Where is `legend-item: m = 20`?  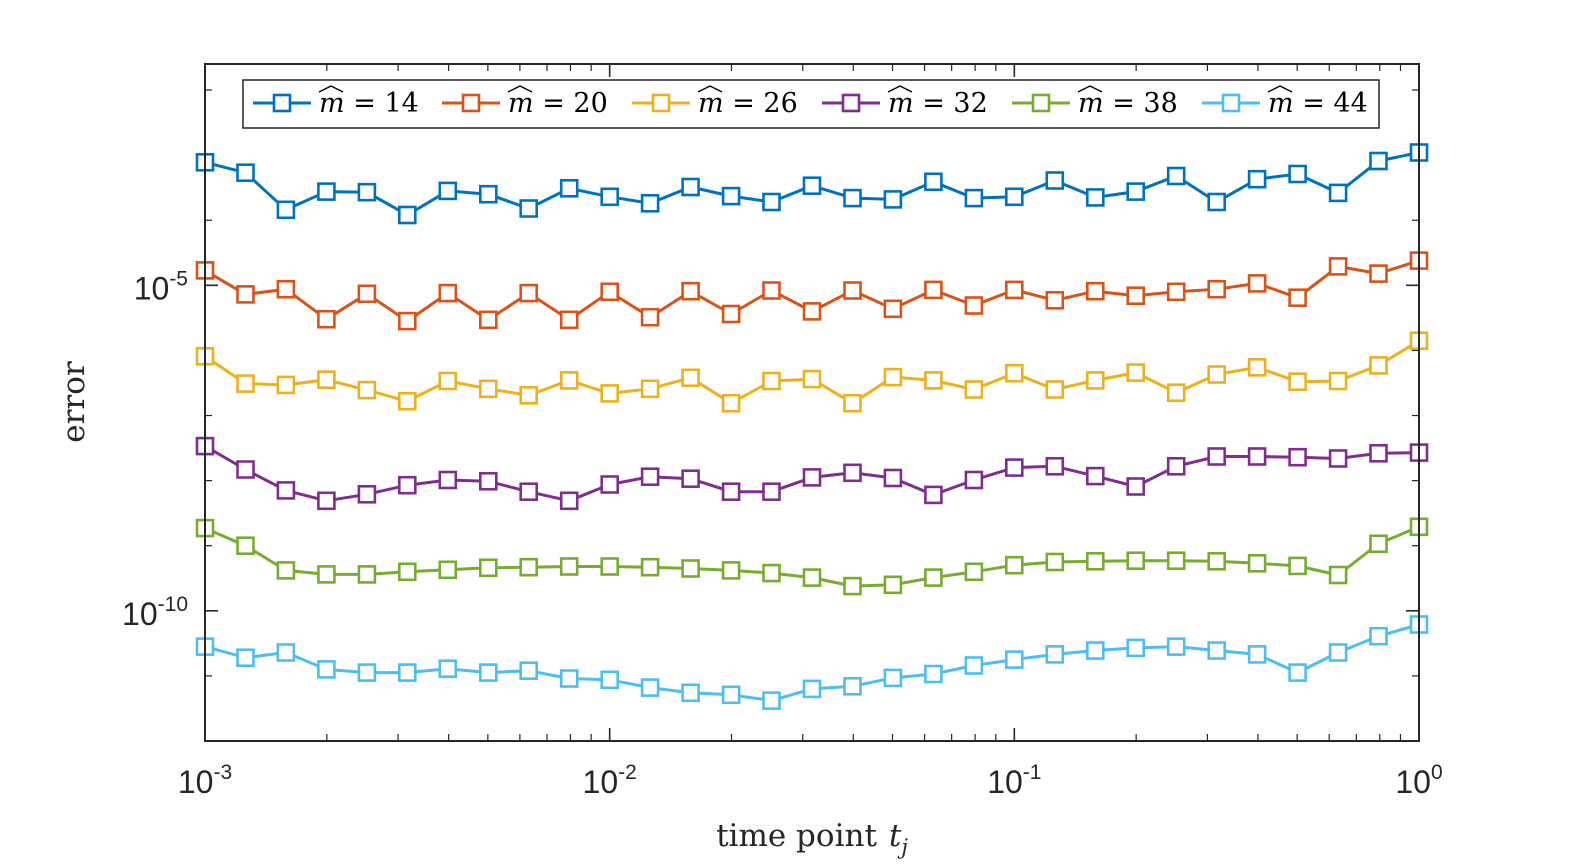 legend-item: m = 20 is located at coordinates (525, 102).